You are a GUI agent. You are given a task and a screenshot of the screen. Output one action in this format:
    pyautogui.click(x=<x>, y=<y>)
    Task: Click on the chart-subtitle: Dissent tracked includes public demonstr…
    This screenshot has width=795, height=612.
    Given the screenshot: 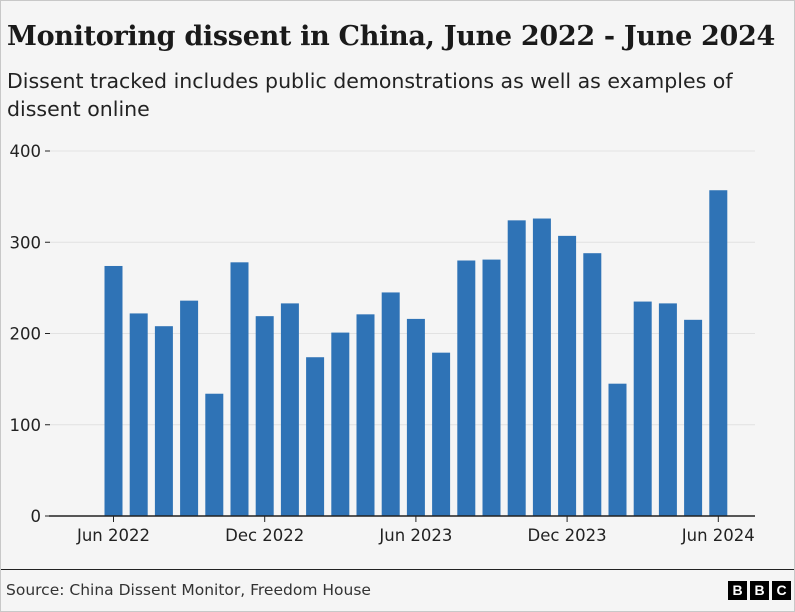 What is the action you would take?
    pyautogui.click(x=370, y=95)
    